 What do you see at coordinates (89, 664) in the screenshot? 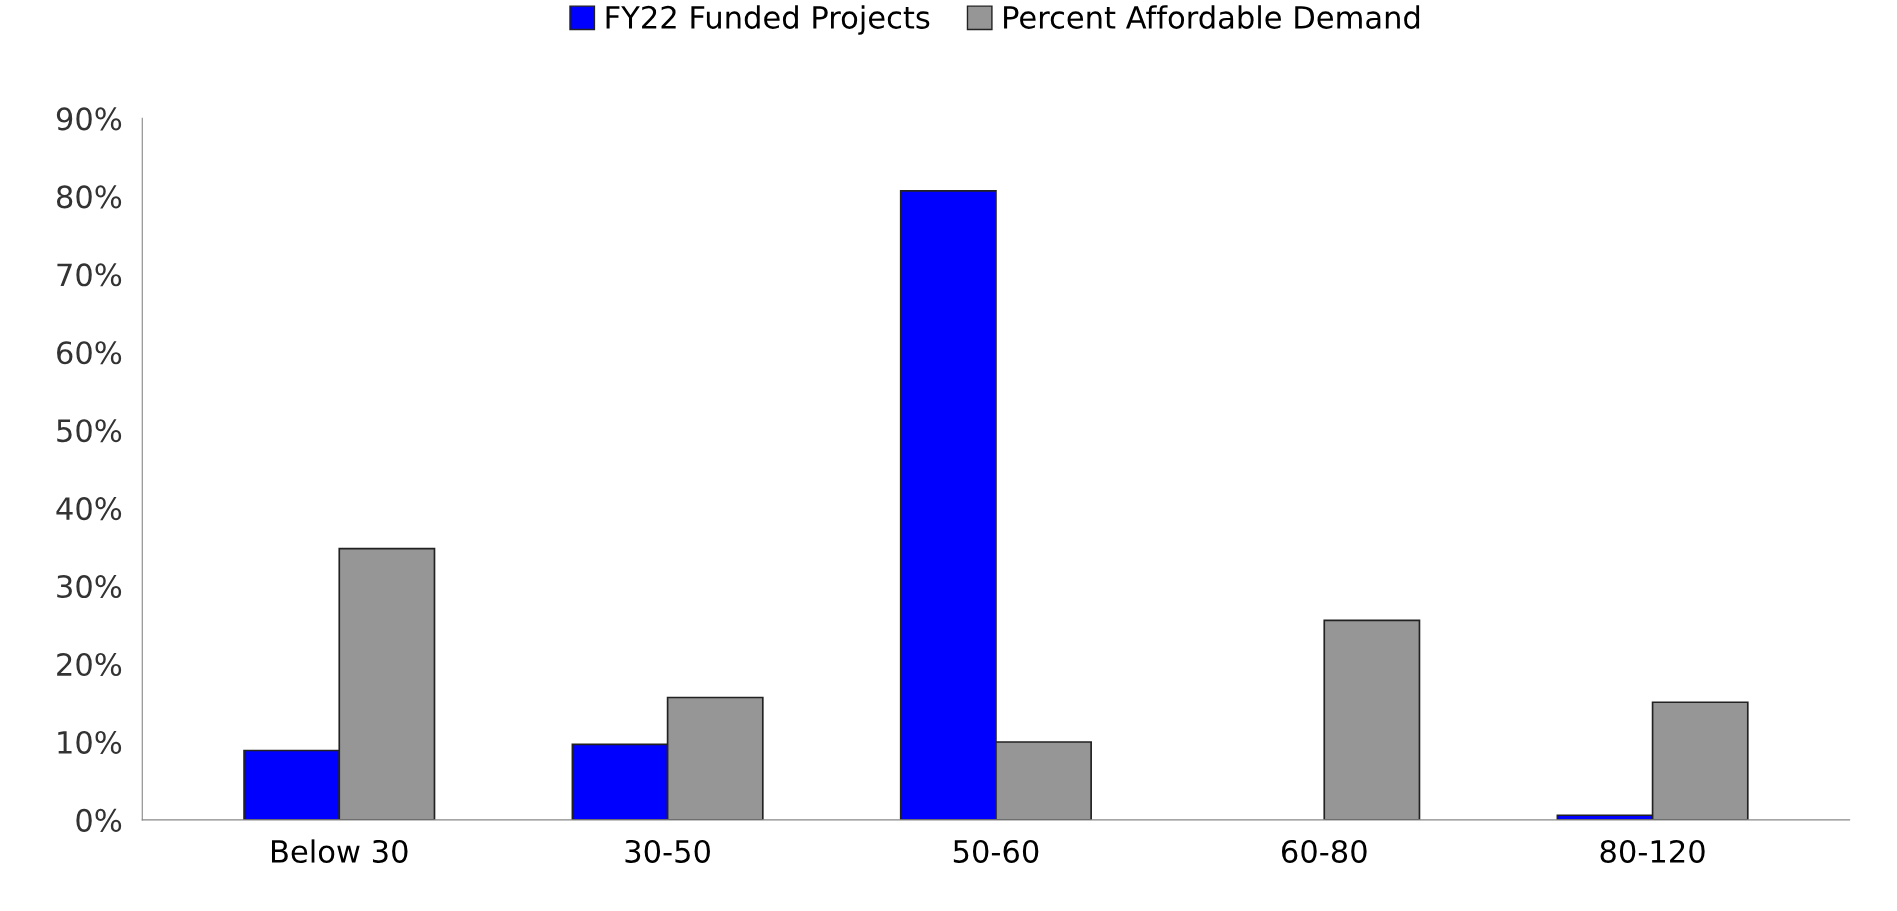
I see `y-tick-label: 20%` at bounding box center [89, 664].